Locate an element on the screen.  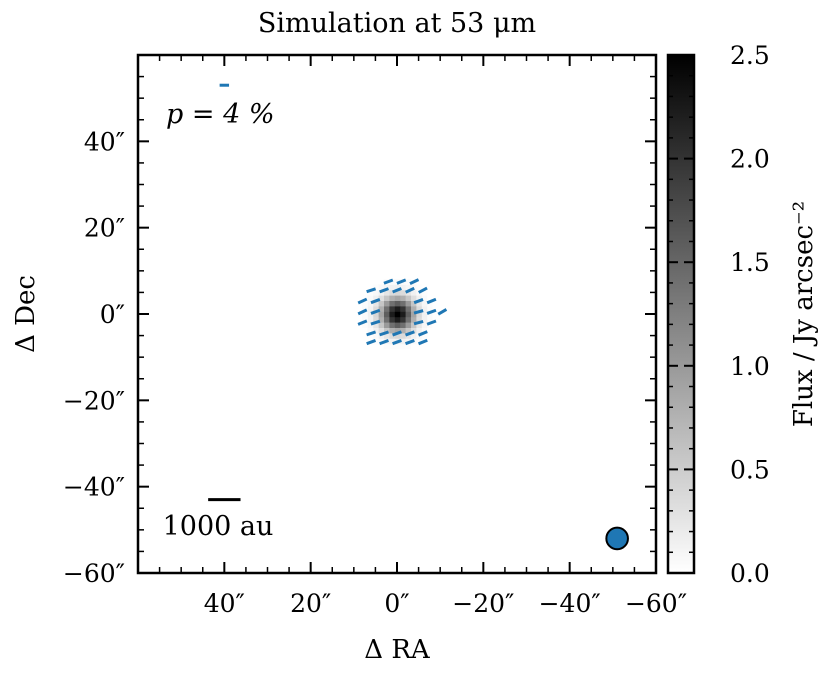
y-tick-label: −60″ is located at coordinates (94, 573).